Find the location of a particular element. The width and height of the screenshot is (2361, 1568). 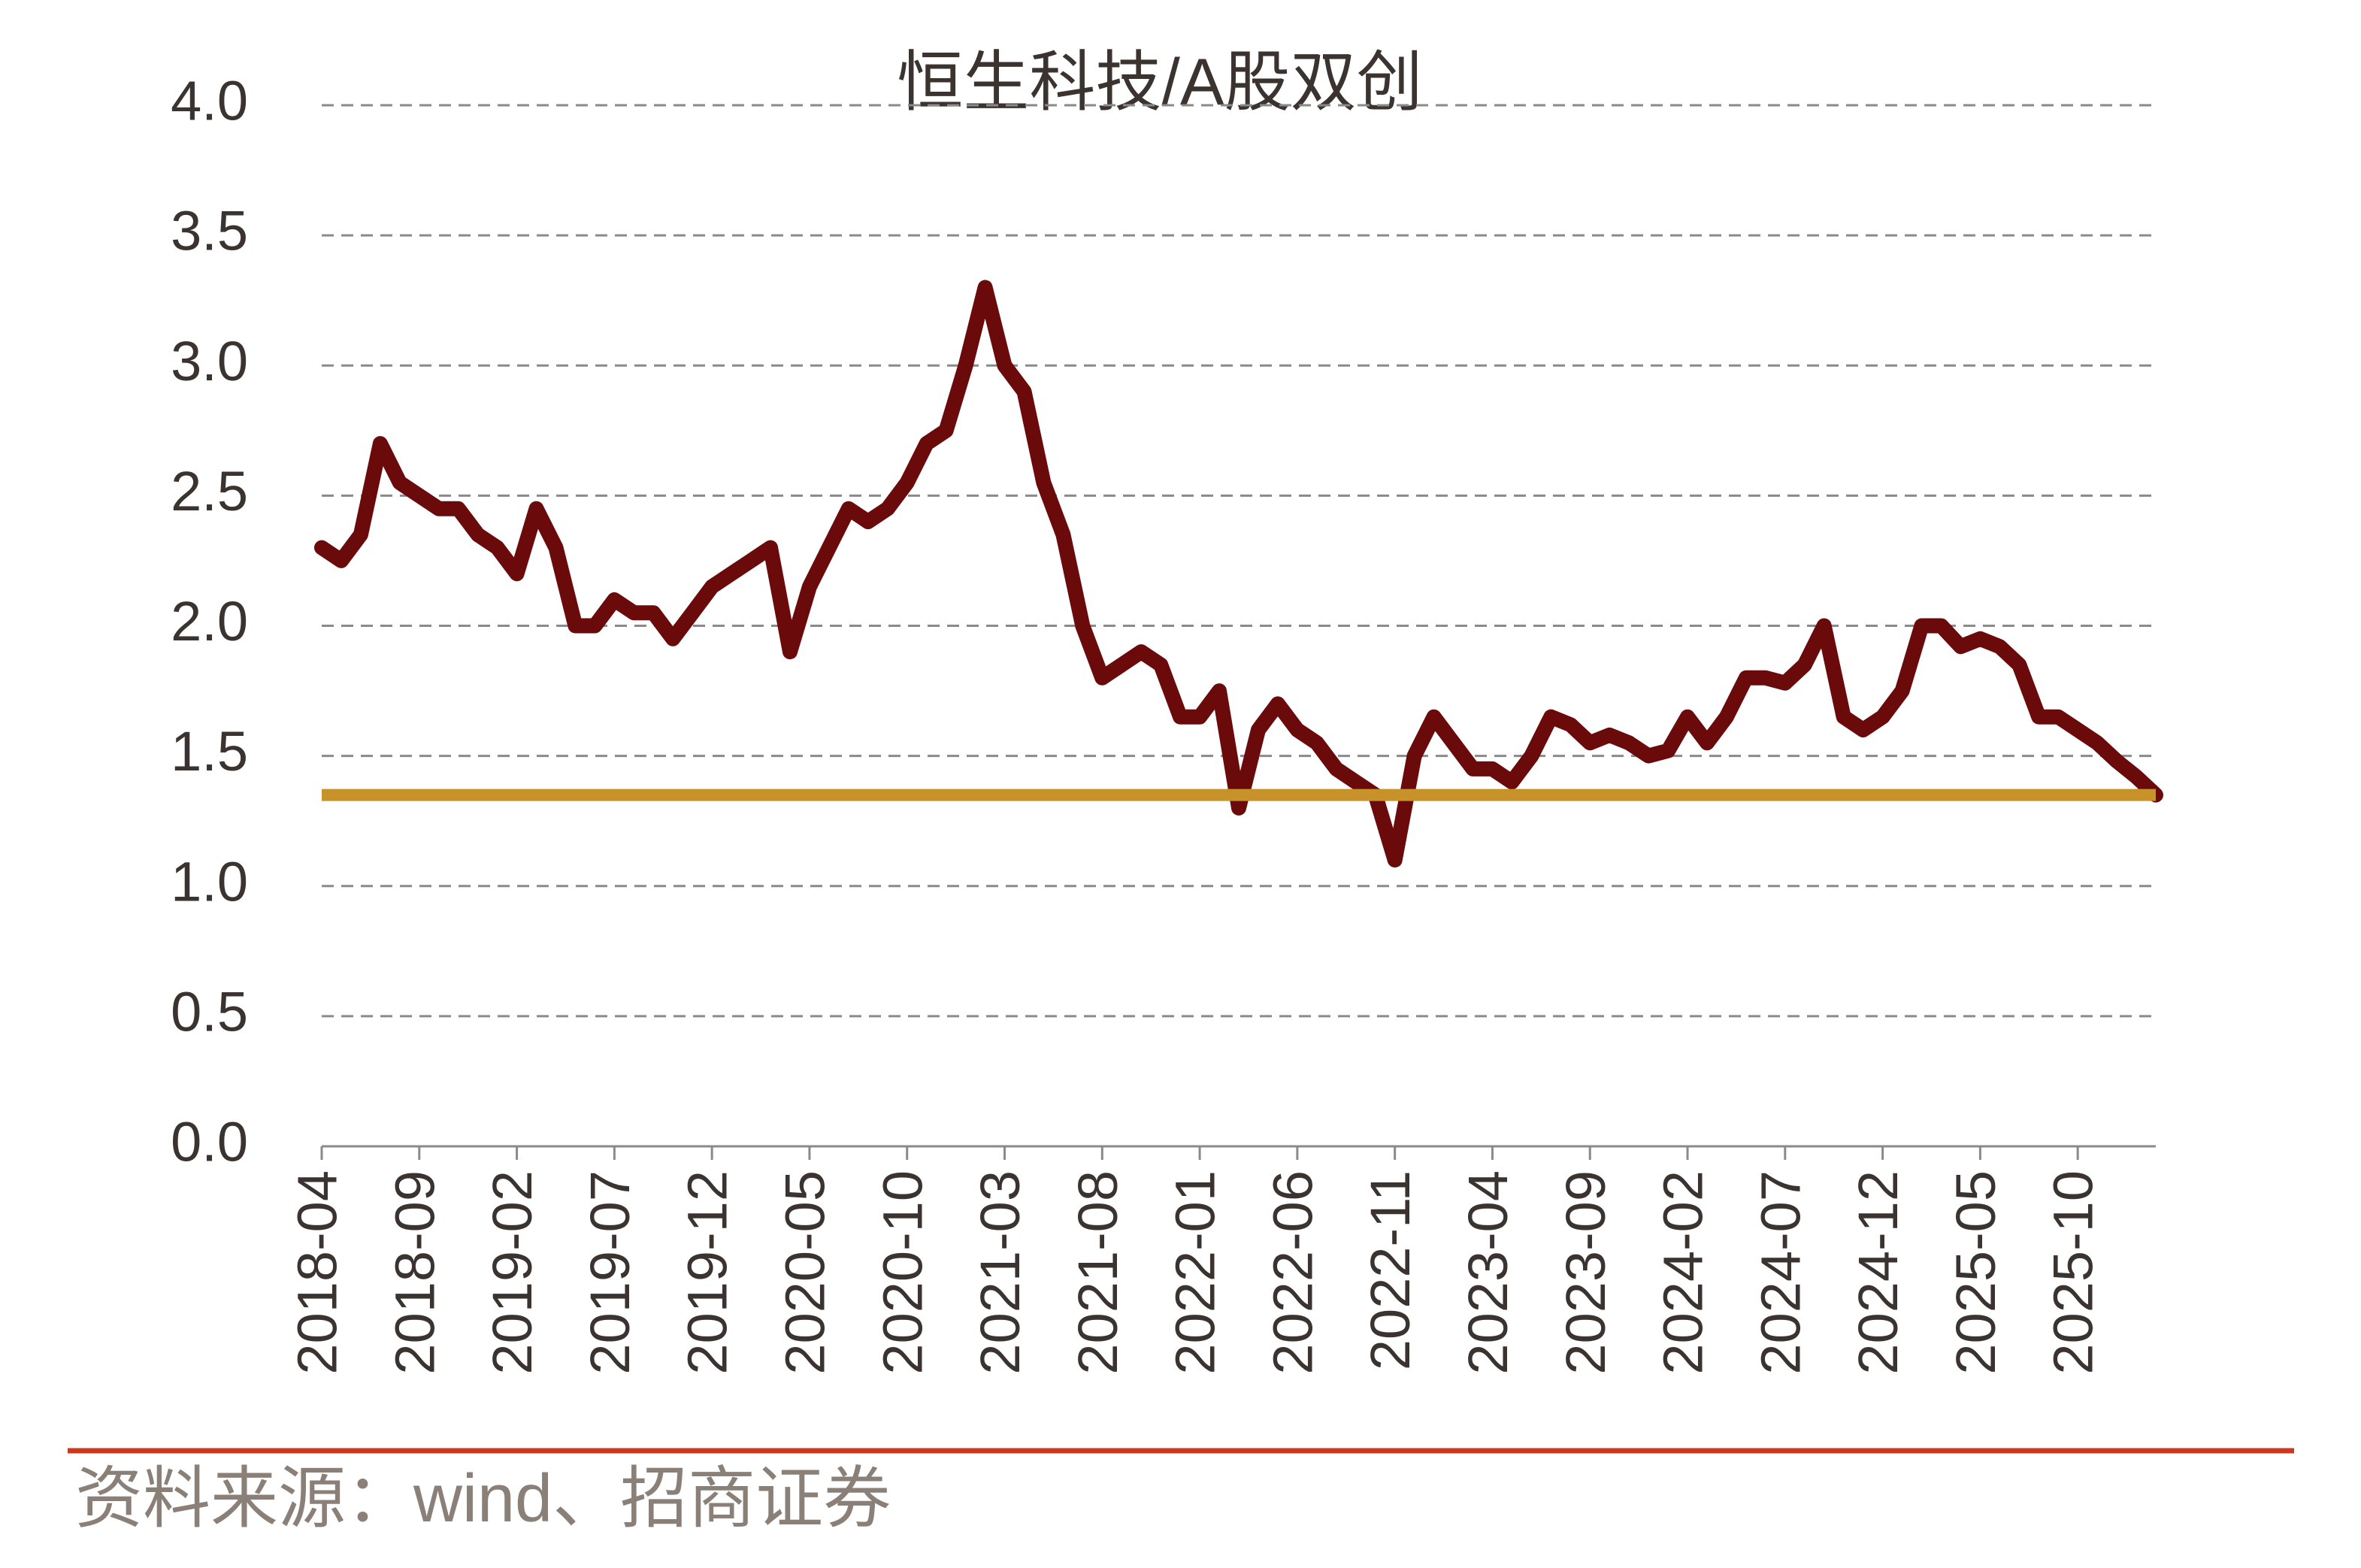

x-tick-label: 2021-03 is located at coordinates (1000, 1272).